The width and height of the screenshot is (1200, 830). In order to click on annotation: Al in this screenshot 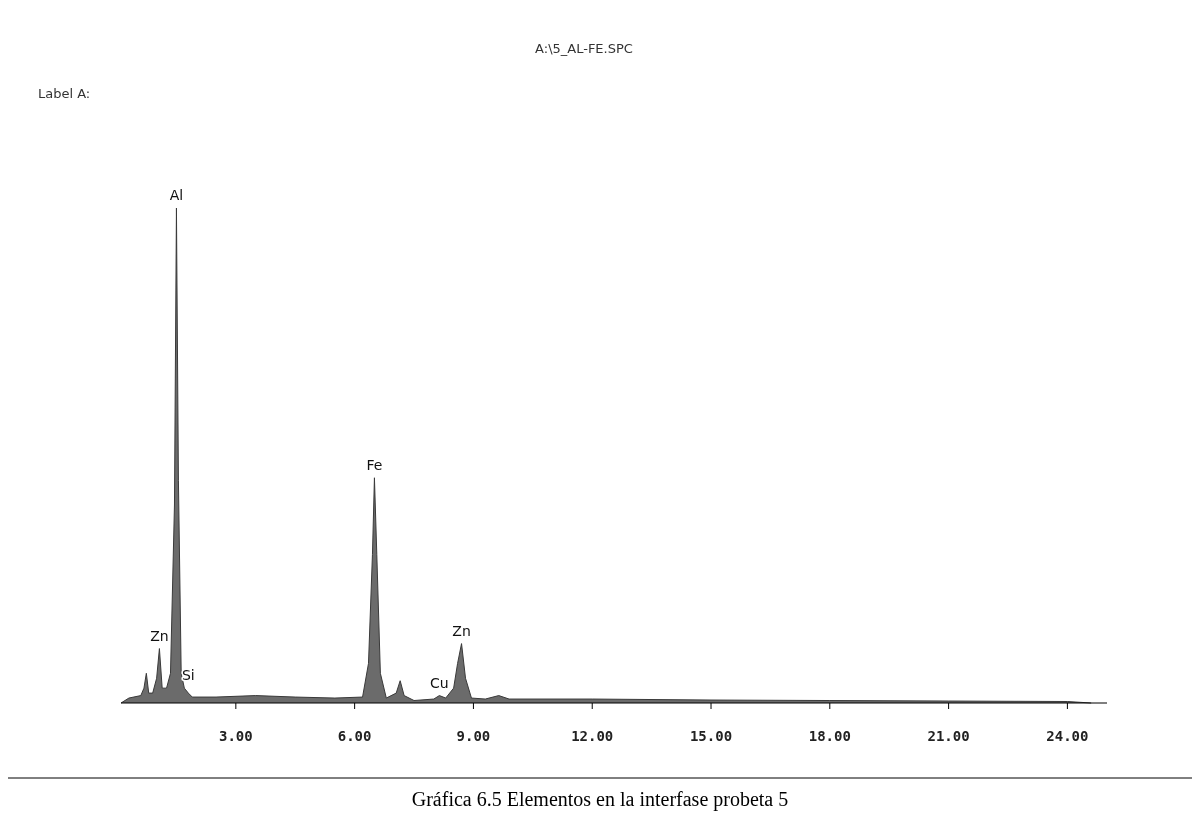, I will do `click(176, 195)`.